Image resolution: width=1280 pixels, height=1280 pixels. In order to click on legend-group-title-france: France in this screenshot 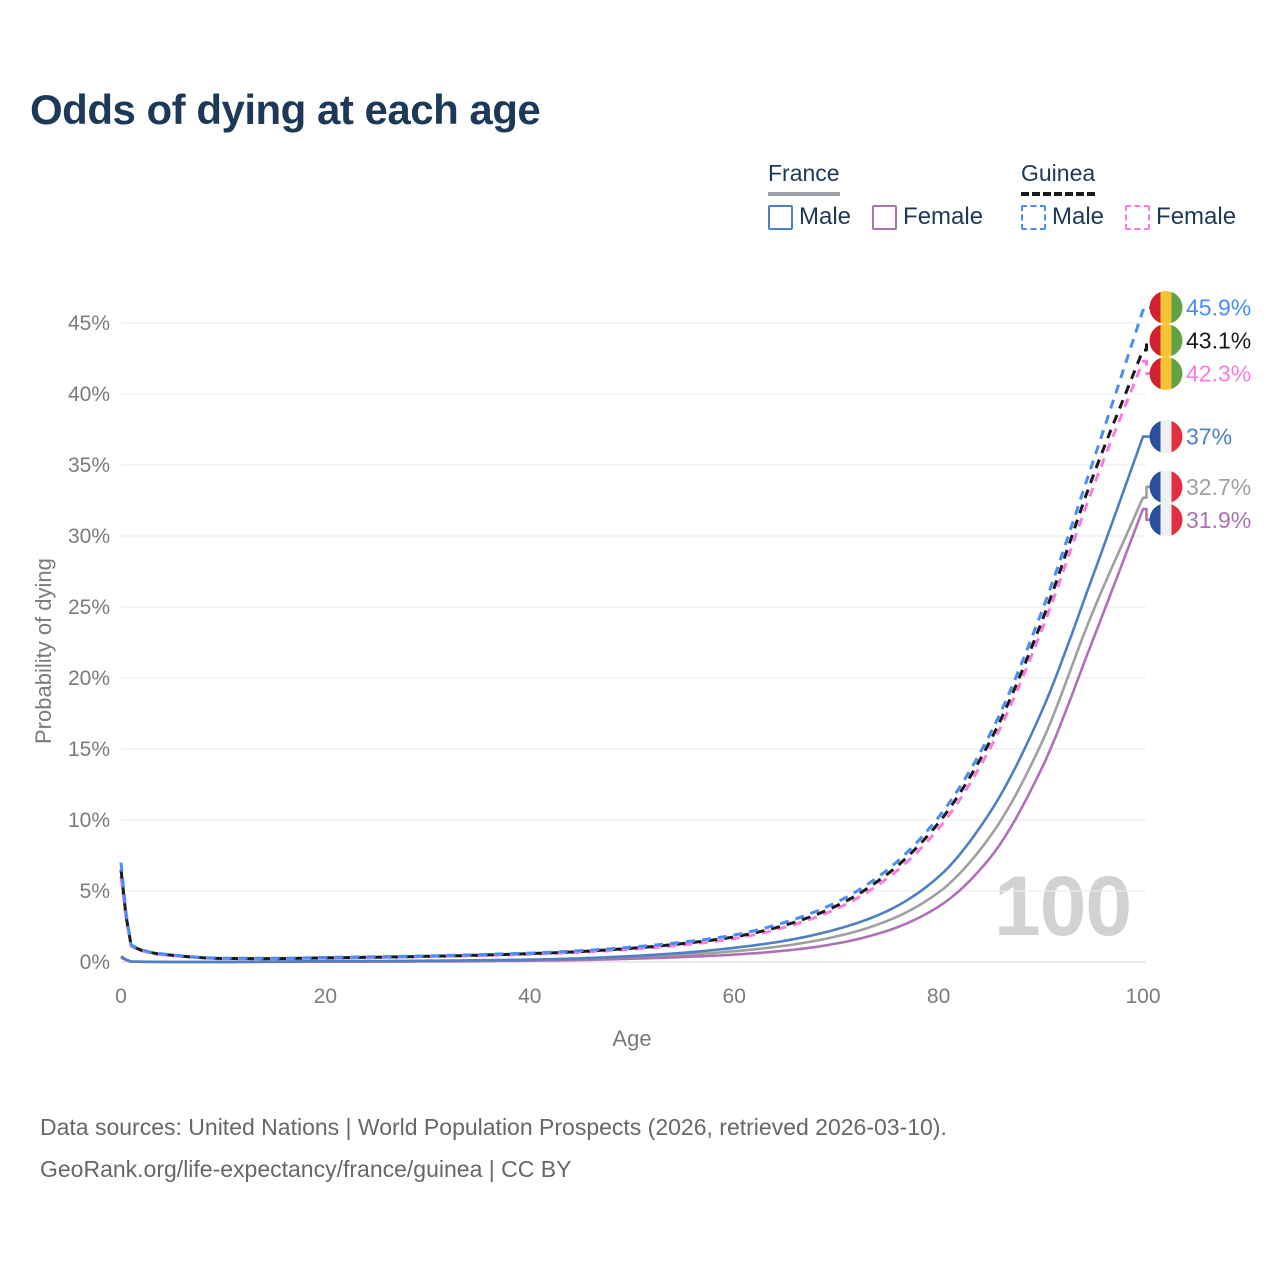, I will do `click(804, 178)`.